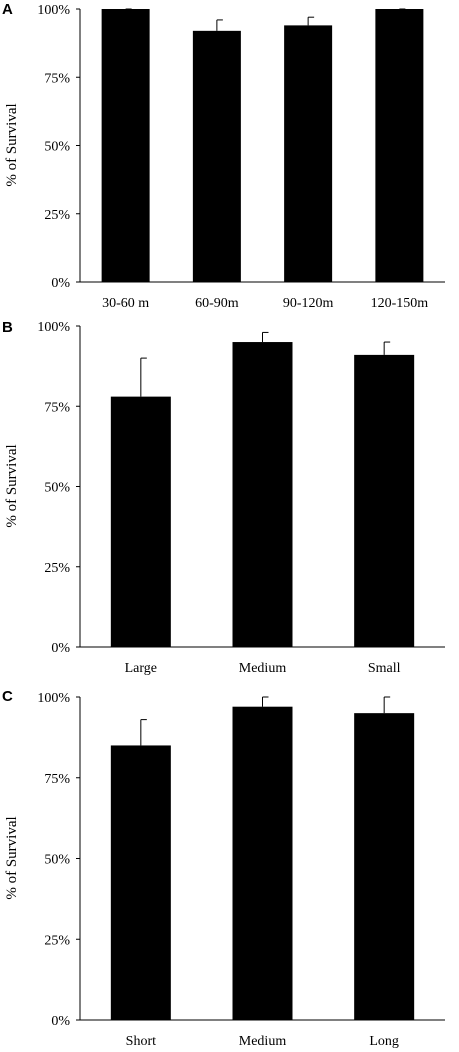 The image size is (459, 1052). I want to click on x-tick-label: Short, so click(141, 1041).